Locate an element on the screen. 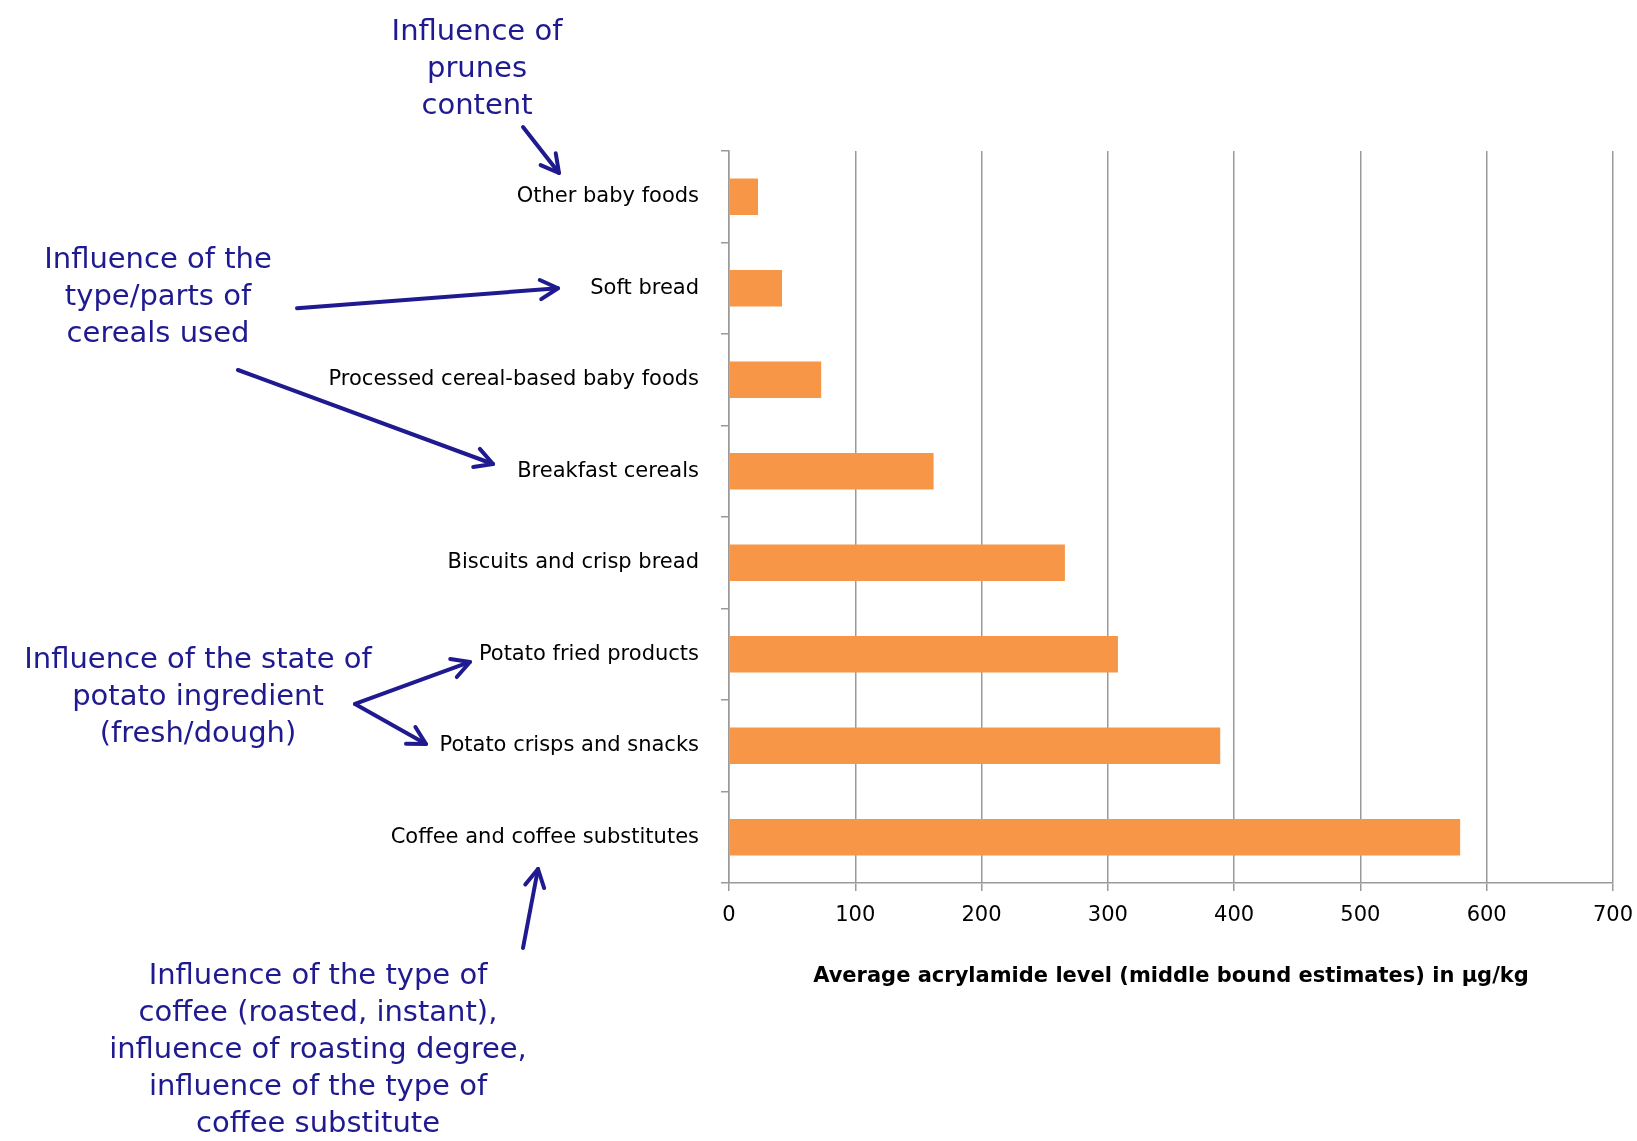 Image resolution: width=1637 pixels, height=1141 pixels. x-tick-label: 100 is located at coordinates (855, 914).